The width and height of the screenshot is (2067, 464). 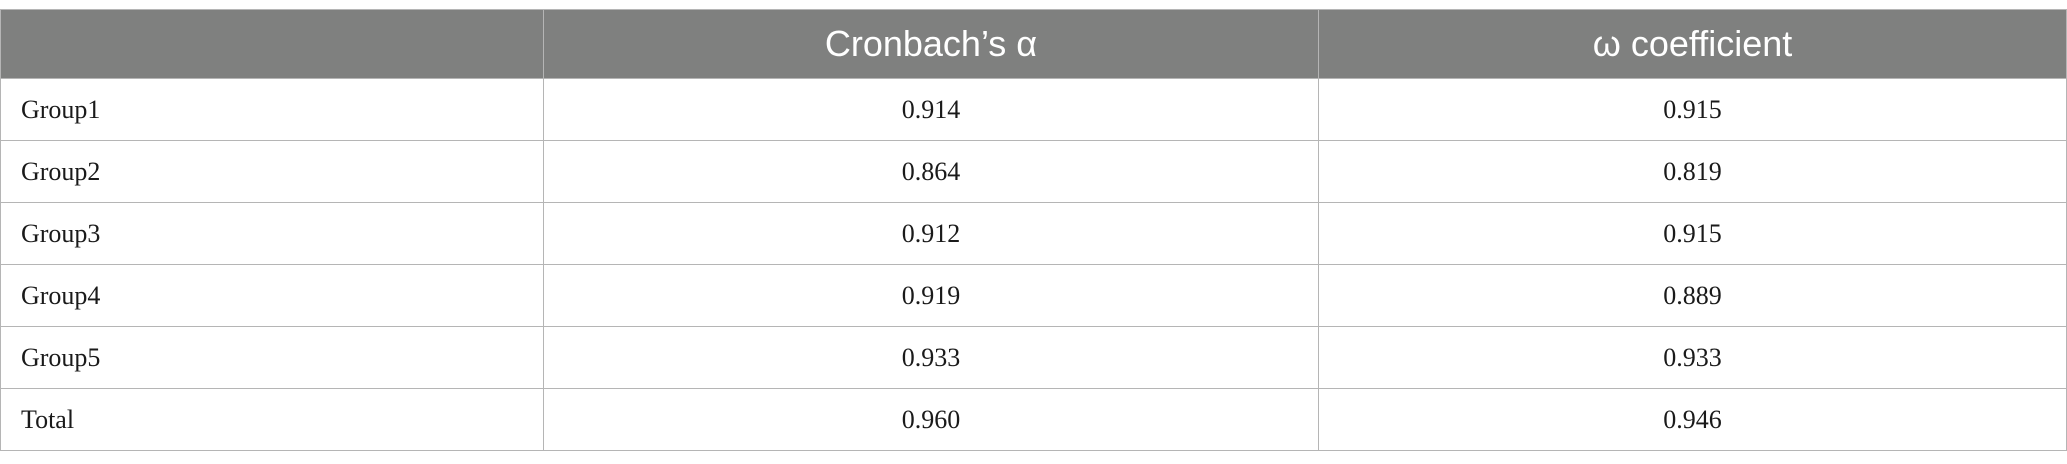 I want to click on row-label: Group2, so click(x=272, y=171).